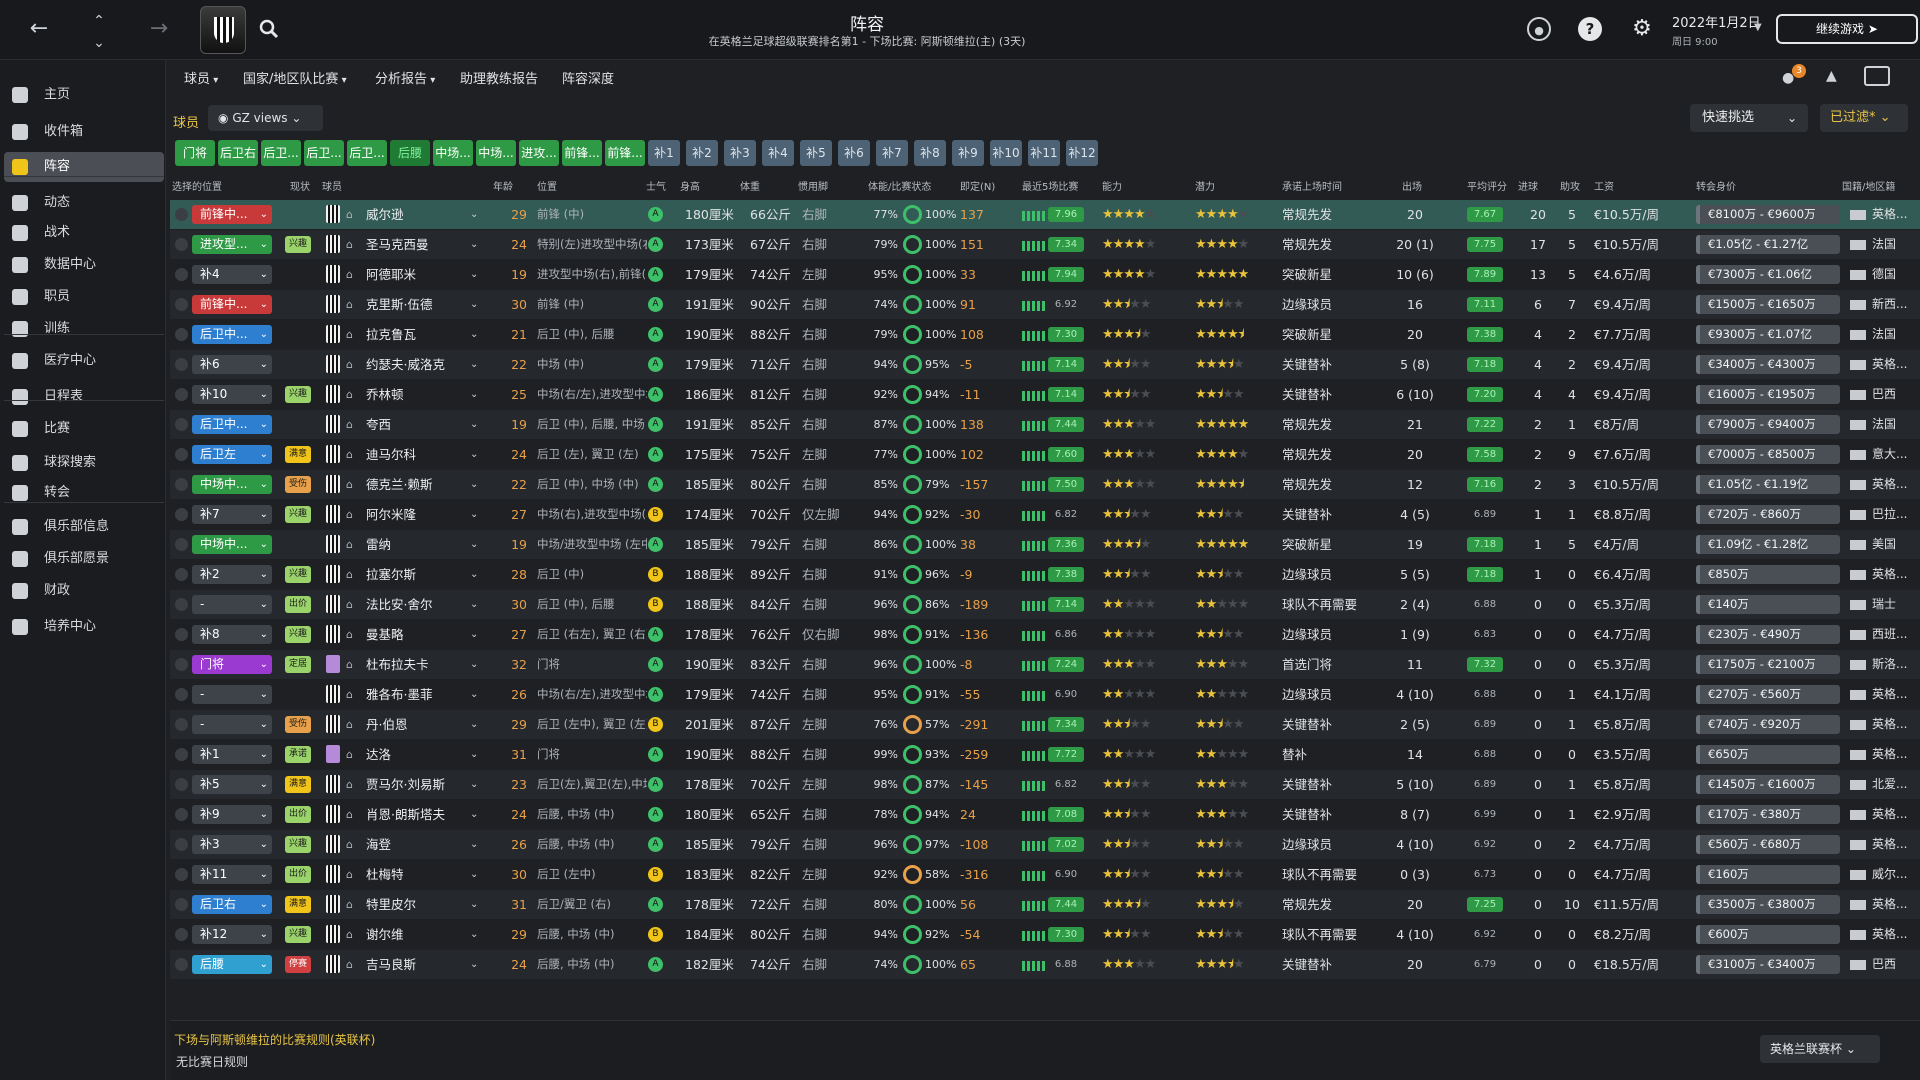 This screenshot has height=1080, width=1920. I want to click on player-name: 谢尔维, so click(385, 934).